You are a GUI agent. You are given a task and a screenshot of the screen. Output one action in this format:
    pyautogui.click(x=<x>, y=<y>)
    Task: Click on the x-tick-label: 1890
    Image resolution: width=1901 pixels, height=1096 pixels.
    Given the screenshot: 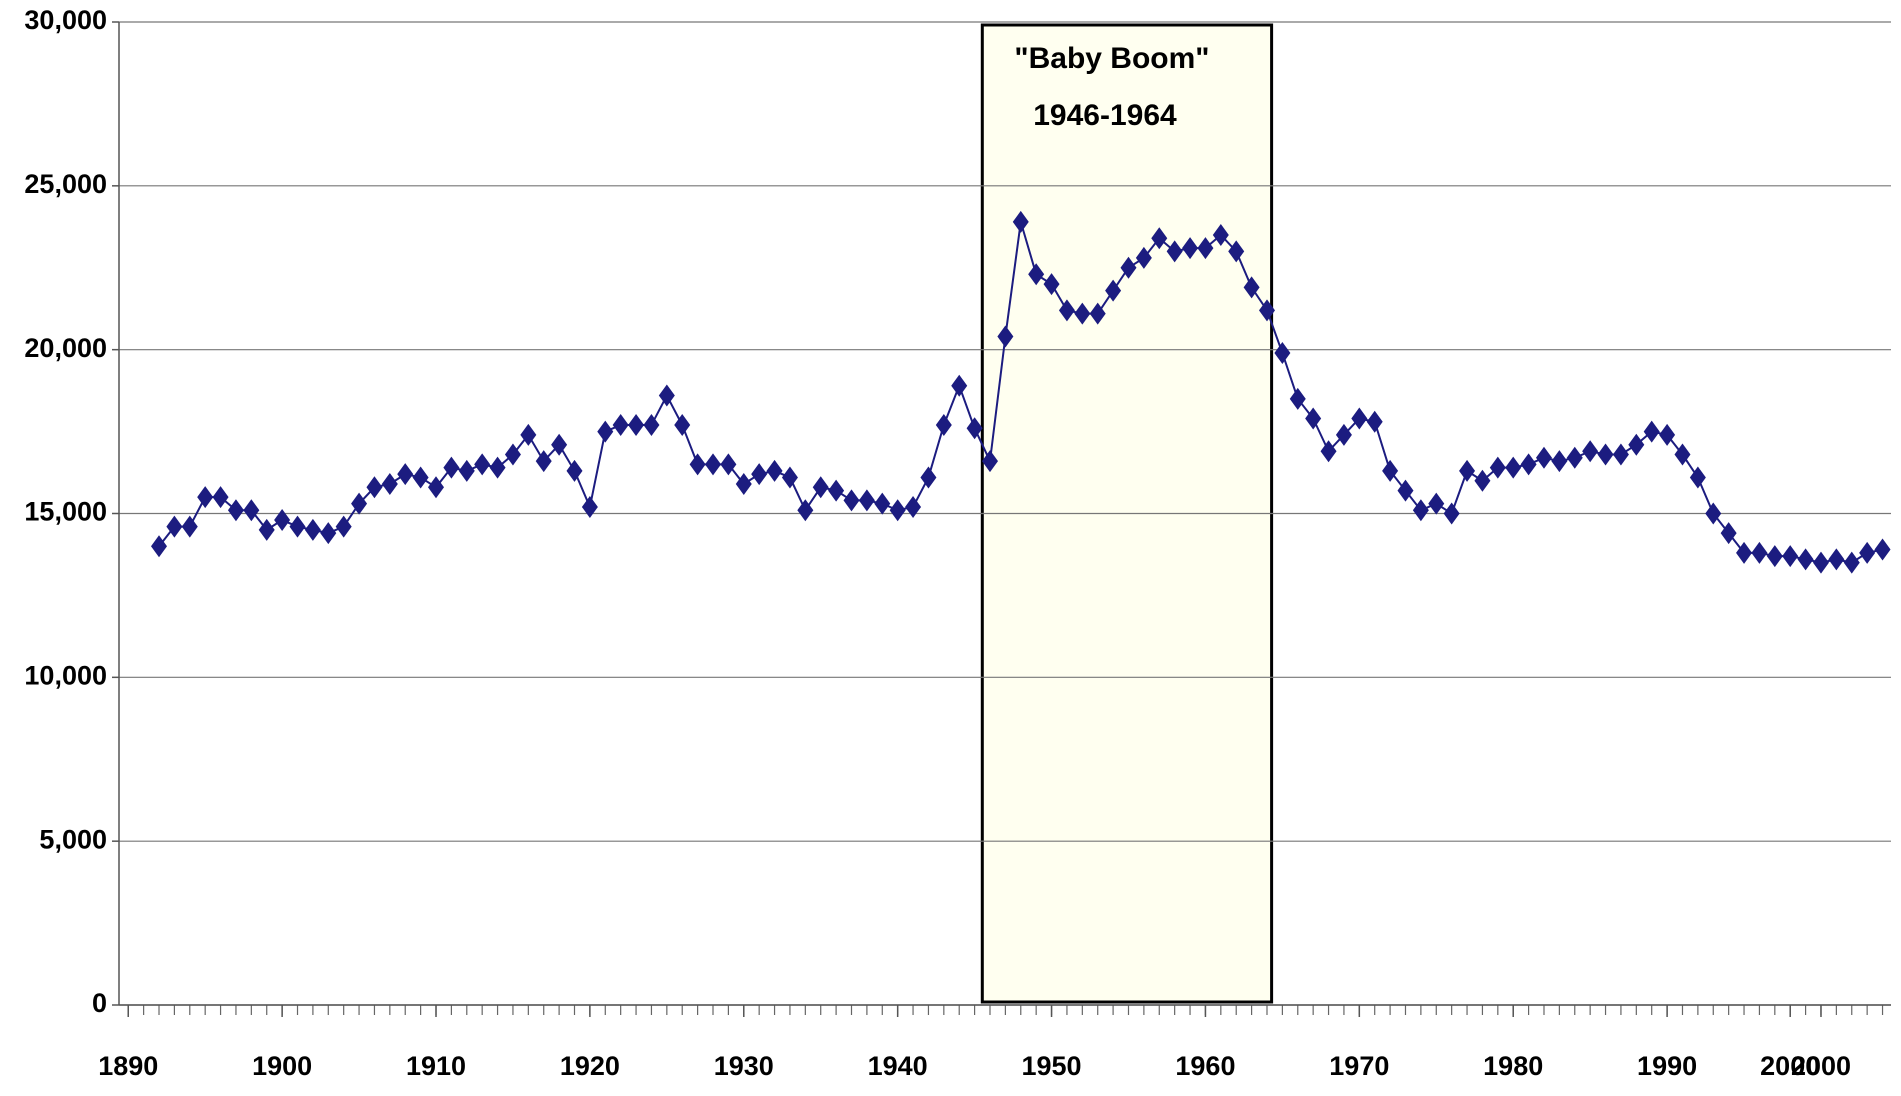 What is the action you would take?
    pyautogui.click(x=128, y=1066)
    